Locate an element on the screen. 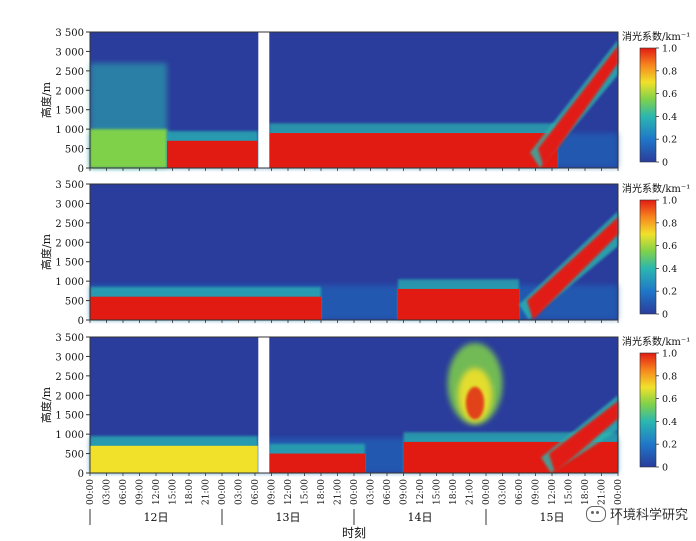 Image resolution: width=696 pixels, height=541 pixels. day-label: 12日 is located at coordinates (156, 517).